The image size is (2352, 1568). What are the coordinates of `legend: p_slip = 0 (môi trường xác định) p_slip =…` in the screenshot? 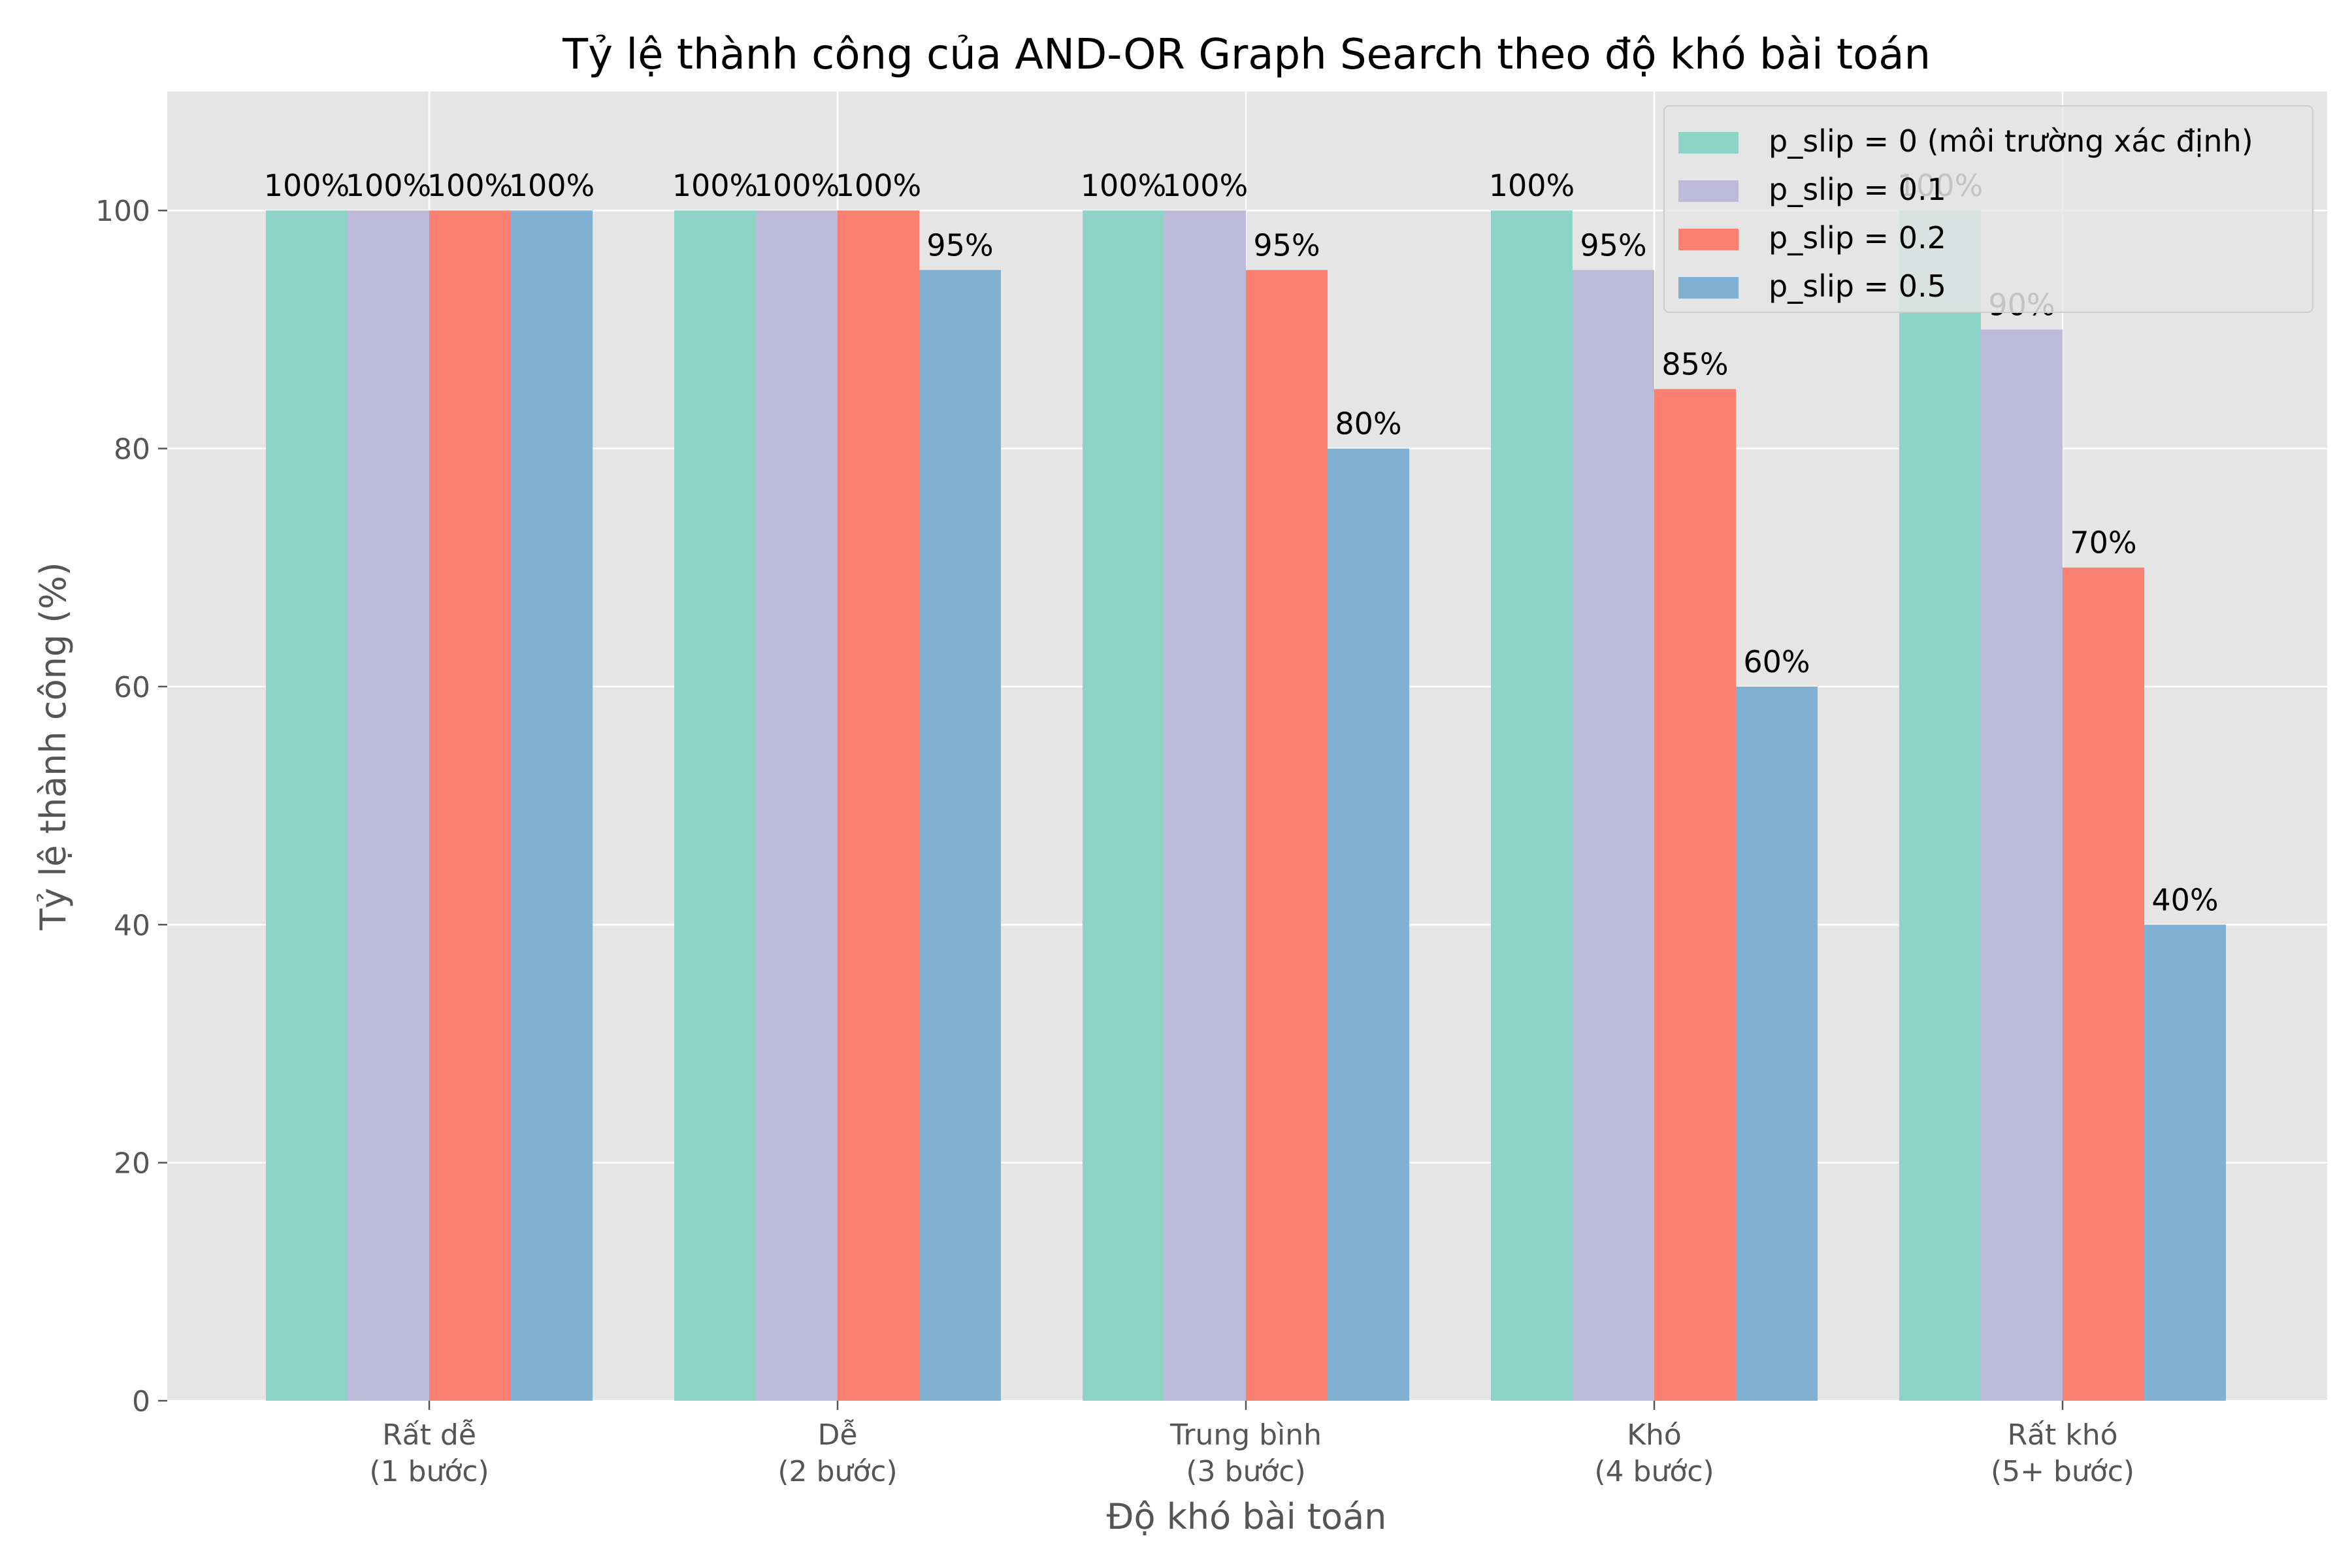 It's located at (1988, 209).